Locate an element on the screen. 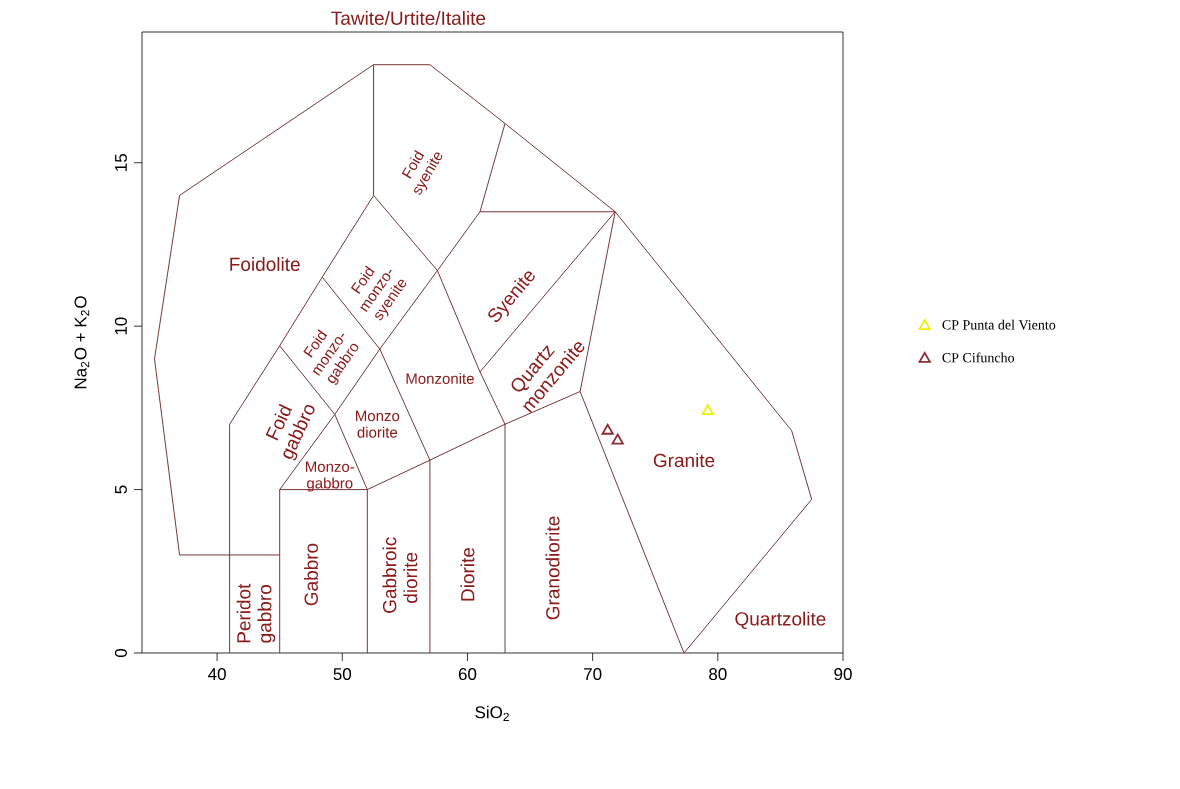 The height and width of the screenshot is (789, 1180). y-axis-title: Na$_{2}$O + K$_{2}$O is located at coordinates (82, 342).